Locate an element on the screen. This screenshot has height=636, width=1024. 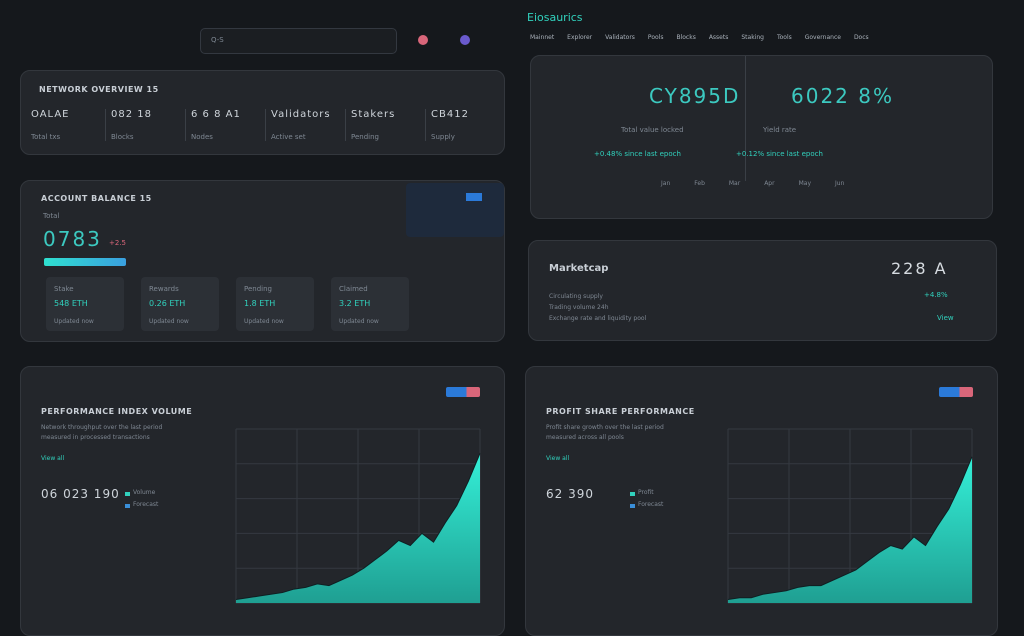
search-text: Q-S is located at coordinates (217, 40).